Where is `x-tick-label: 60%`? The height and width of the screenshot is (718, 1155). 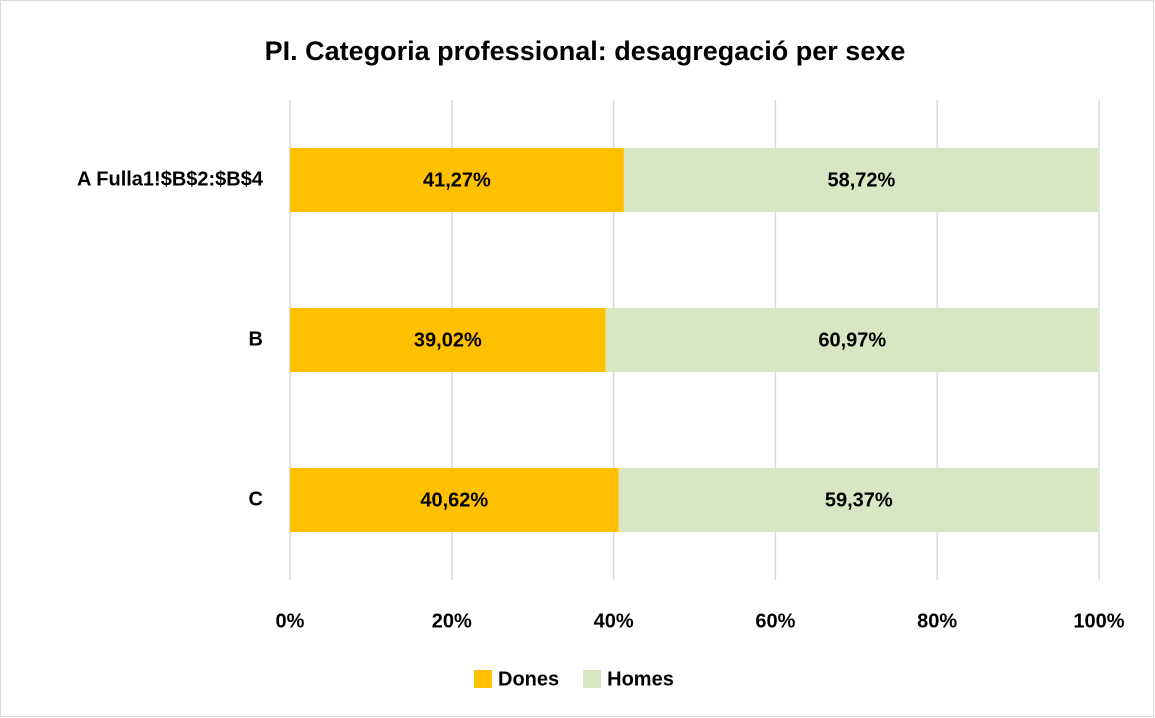 x-tick-label: 60% is located at coordinates (775, 621).